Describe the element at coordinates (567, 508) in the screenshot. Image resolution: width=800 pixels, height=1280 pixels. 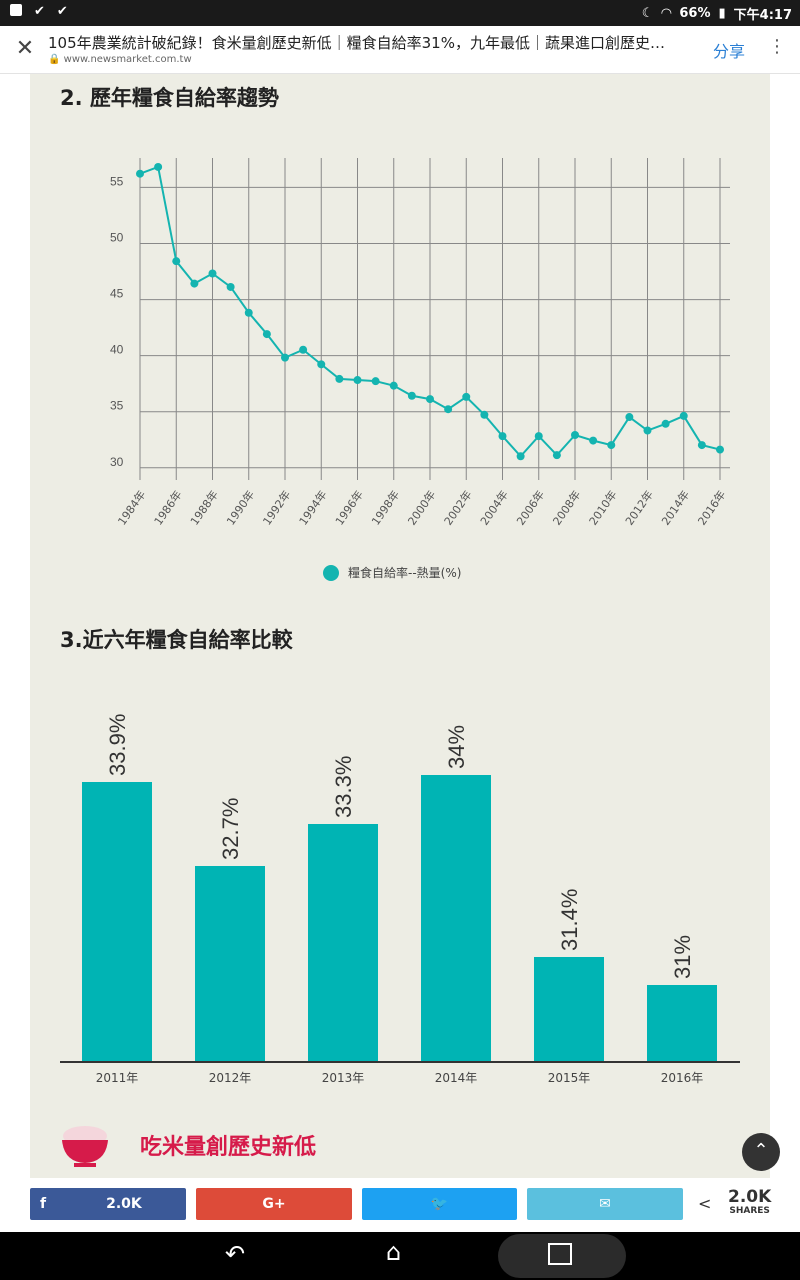
I see `x-tick-label: 2008年` at that location.